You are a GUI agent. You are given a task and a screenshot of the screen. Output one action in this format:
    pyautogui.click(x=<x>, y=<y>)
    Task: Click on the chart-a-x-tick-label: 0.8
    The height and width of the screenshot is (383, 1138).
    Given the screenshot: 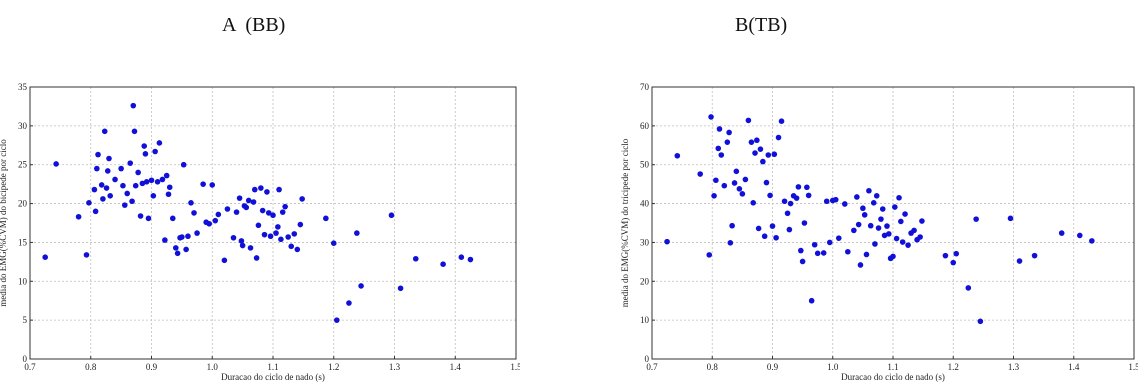 What is the action you would take?
    pyautogui.click(x=91, y=367)
    